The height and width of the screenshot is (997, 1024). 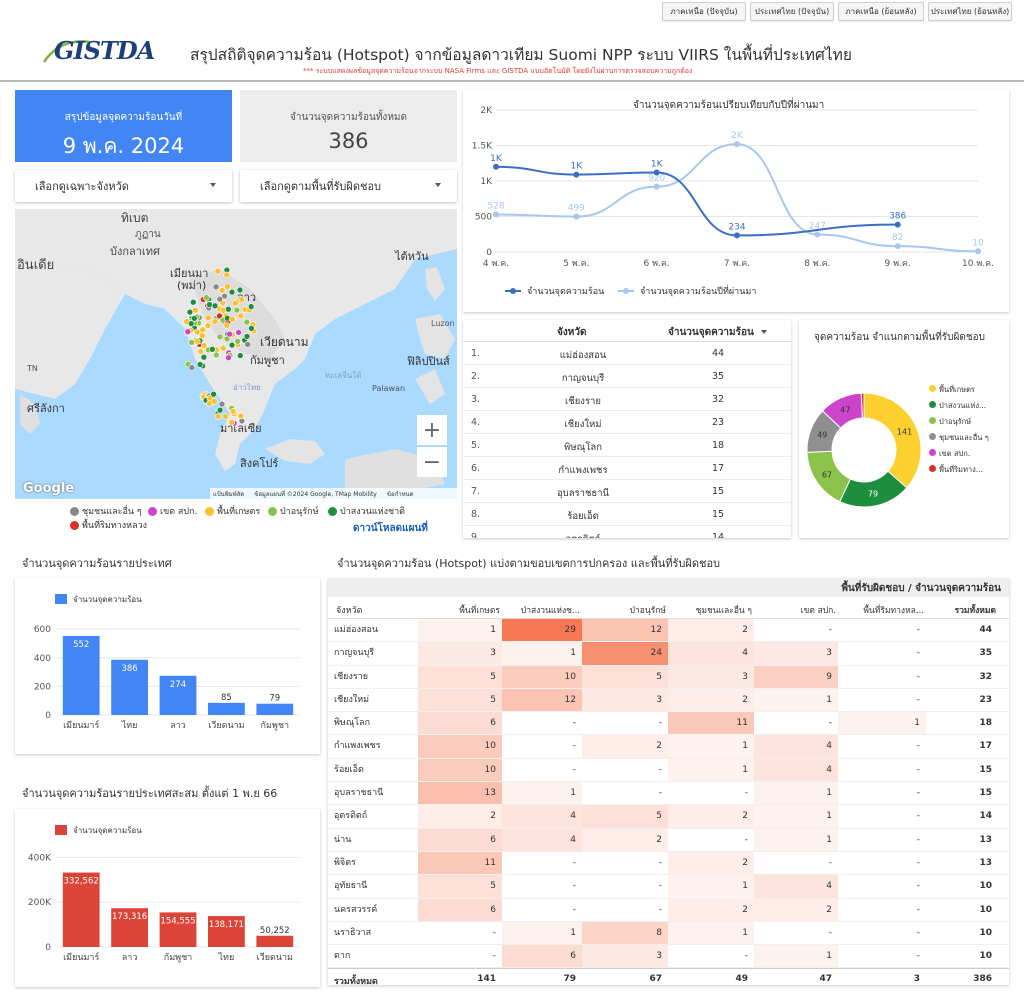 I want to click on x-tick-label: เวียดนาม, so click(x=226, y=725).